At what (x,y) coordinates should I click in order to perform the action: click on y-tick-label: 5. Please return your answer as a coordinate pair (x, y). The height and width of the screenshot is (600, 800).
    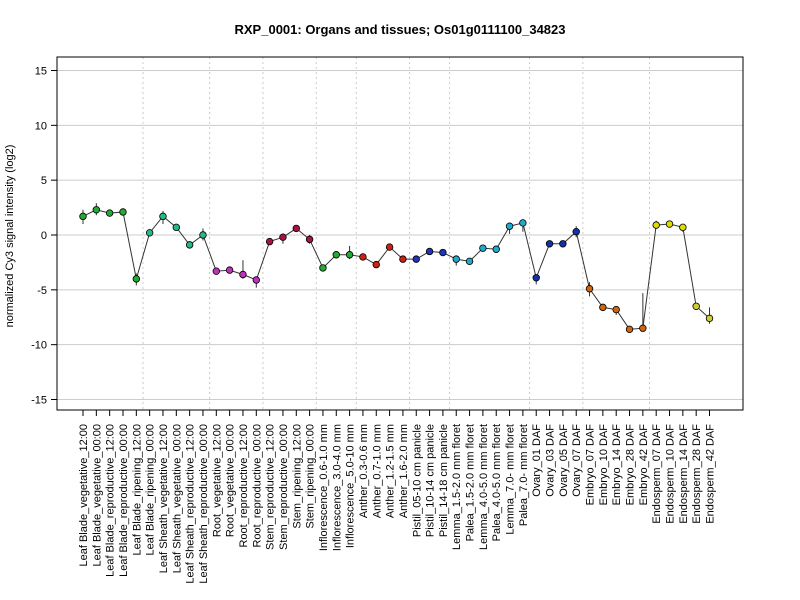
    Looking at the image, I should click on (44, 181).